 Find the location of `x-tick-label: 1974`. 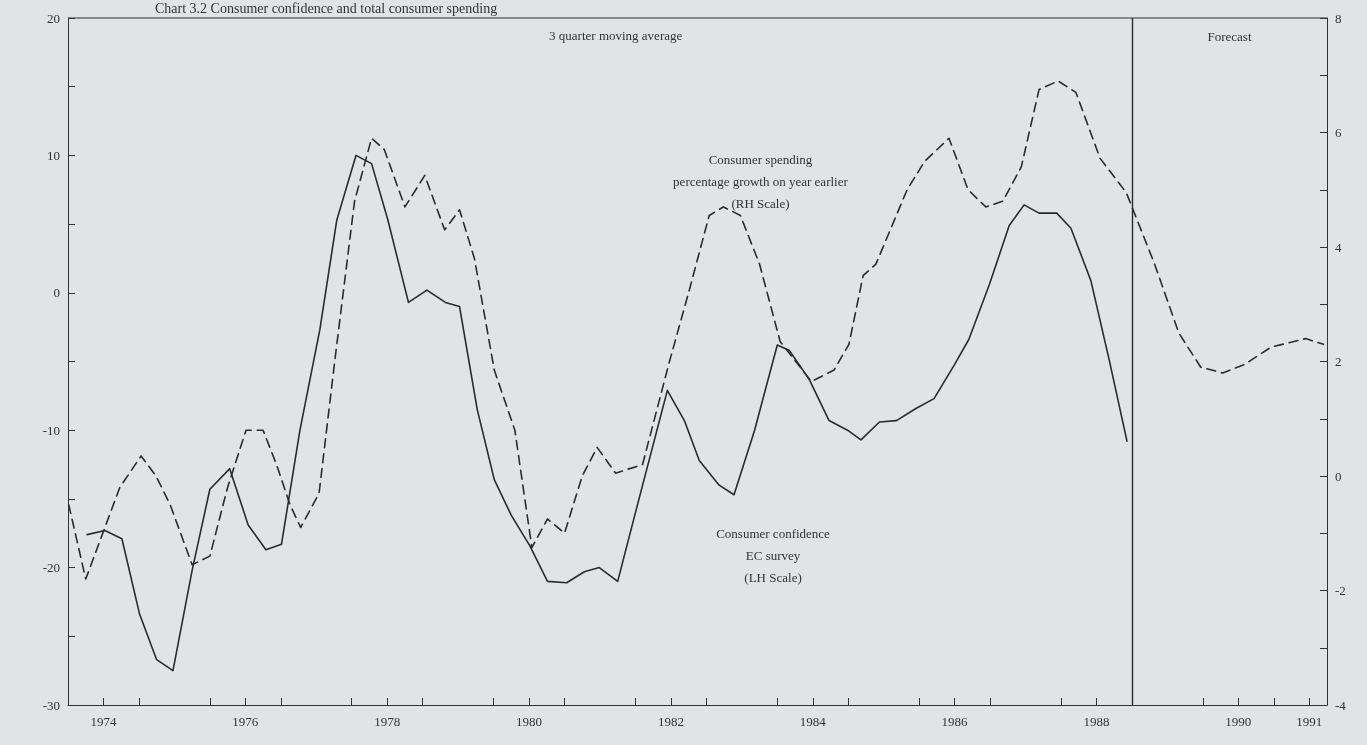

x-tick-label: 1974 is located at coordinates (103, 721).